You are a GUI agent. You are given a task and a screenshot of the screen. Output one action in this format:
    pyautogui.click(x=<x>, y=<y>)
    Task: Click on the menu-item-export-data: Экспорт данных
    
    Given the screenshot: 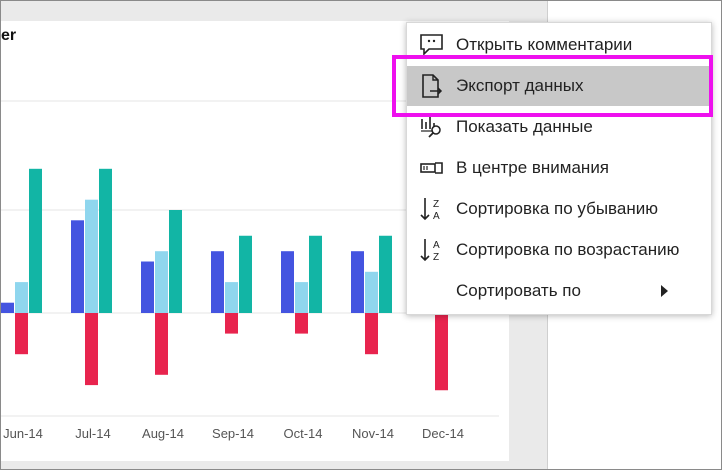 What is the action you would take?
    pyautogui.click(x=559, y=86)
    